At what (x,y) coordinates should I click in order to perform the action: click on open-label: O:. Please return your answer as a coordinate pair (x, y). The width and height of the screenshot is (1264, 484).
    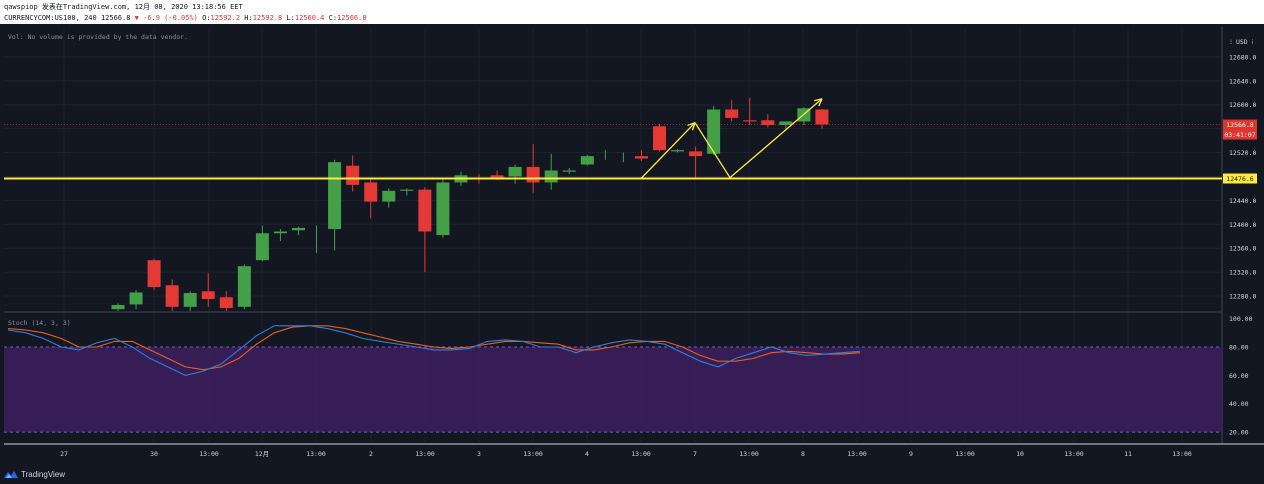
    Looking at the image, I should click on (206, 18).